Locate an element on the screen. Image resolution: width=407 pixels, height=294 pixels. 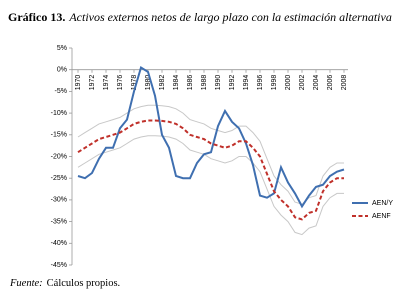
source-label: Fuente: is located at coordinates (26, 283).